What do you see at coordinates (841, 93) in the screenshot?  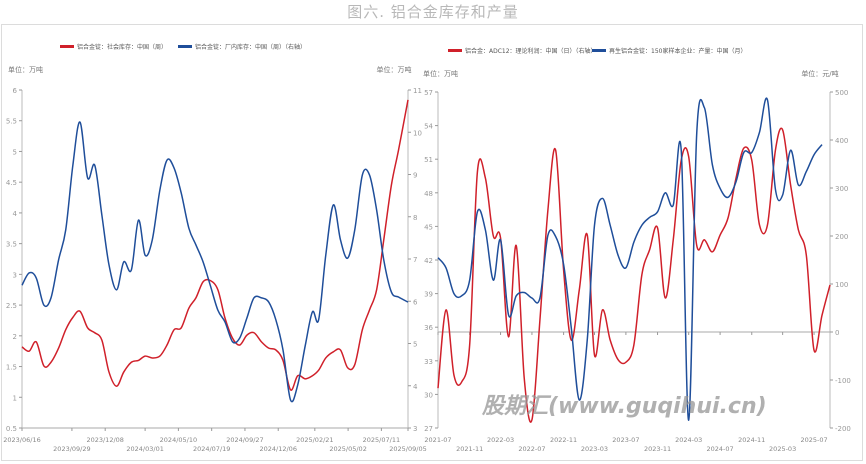 I see `right-tick-label: 500` at bounding box center [841, 93].